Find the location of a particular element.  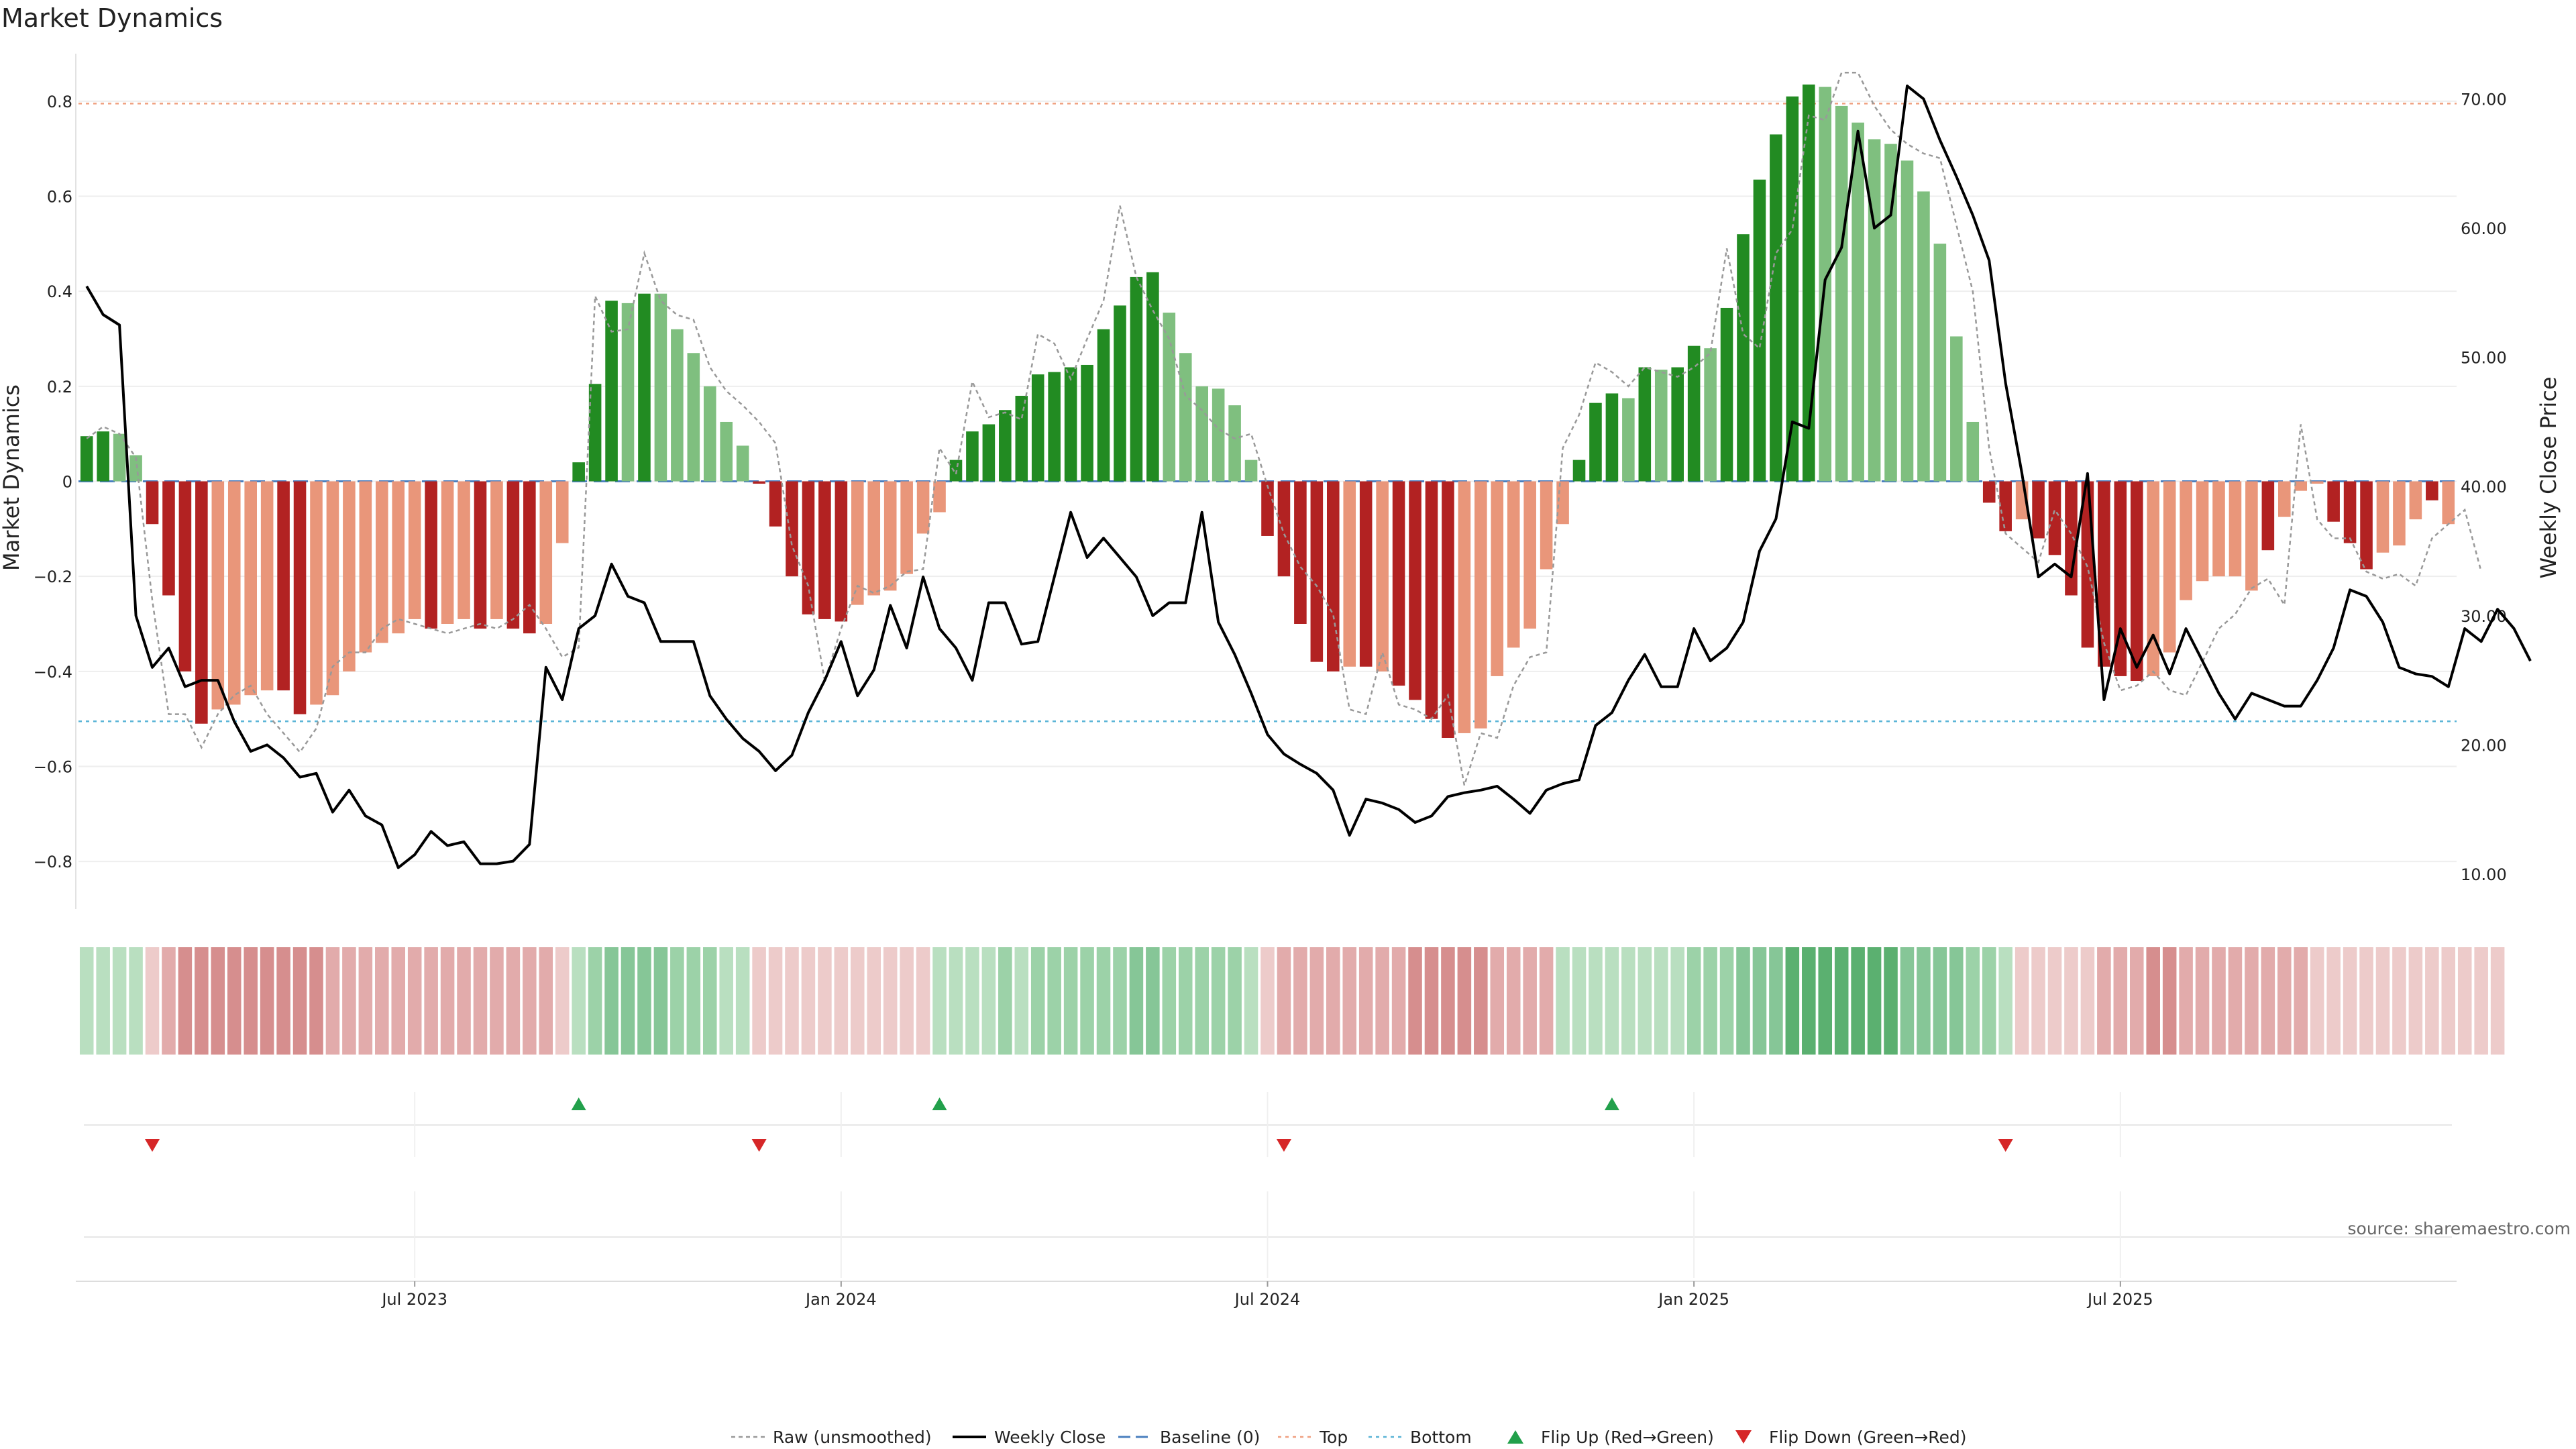

y-tick-label-left: −0.8 is located at coordinates (53, 862).